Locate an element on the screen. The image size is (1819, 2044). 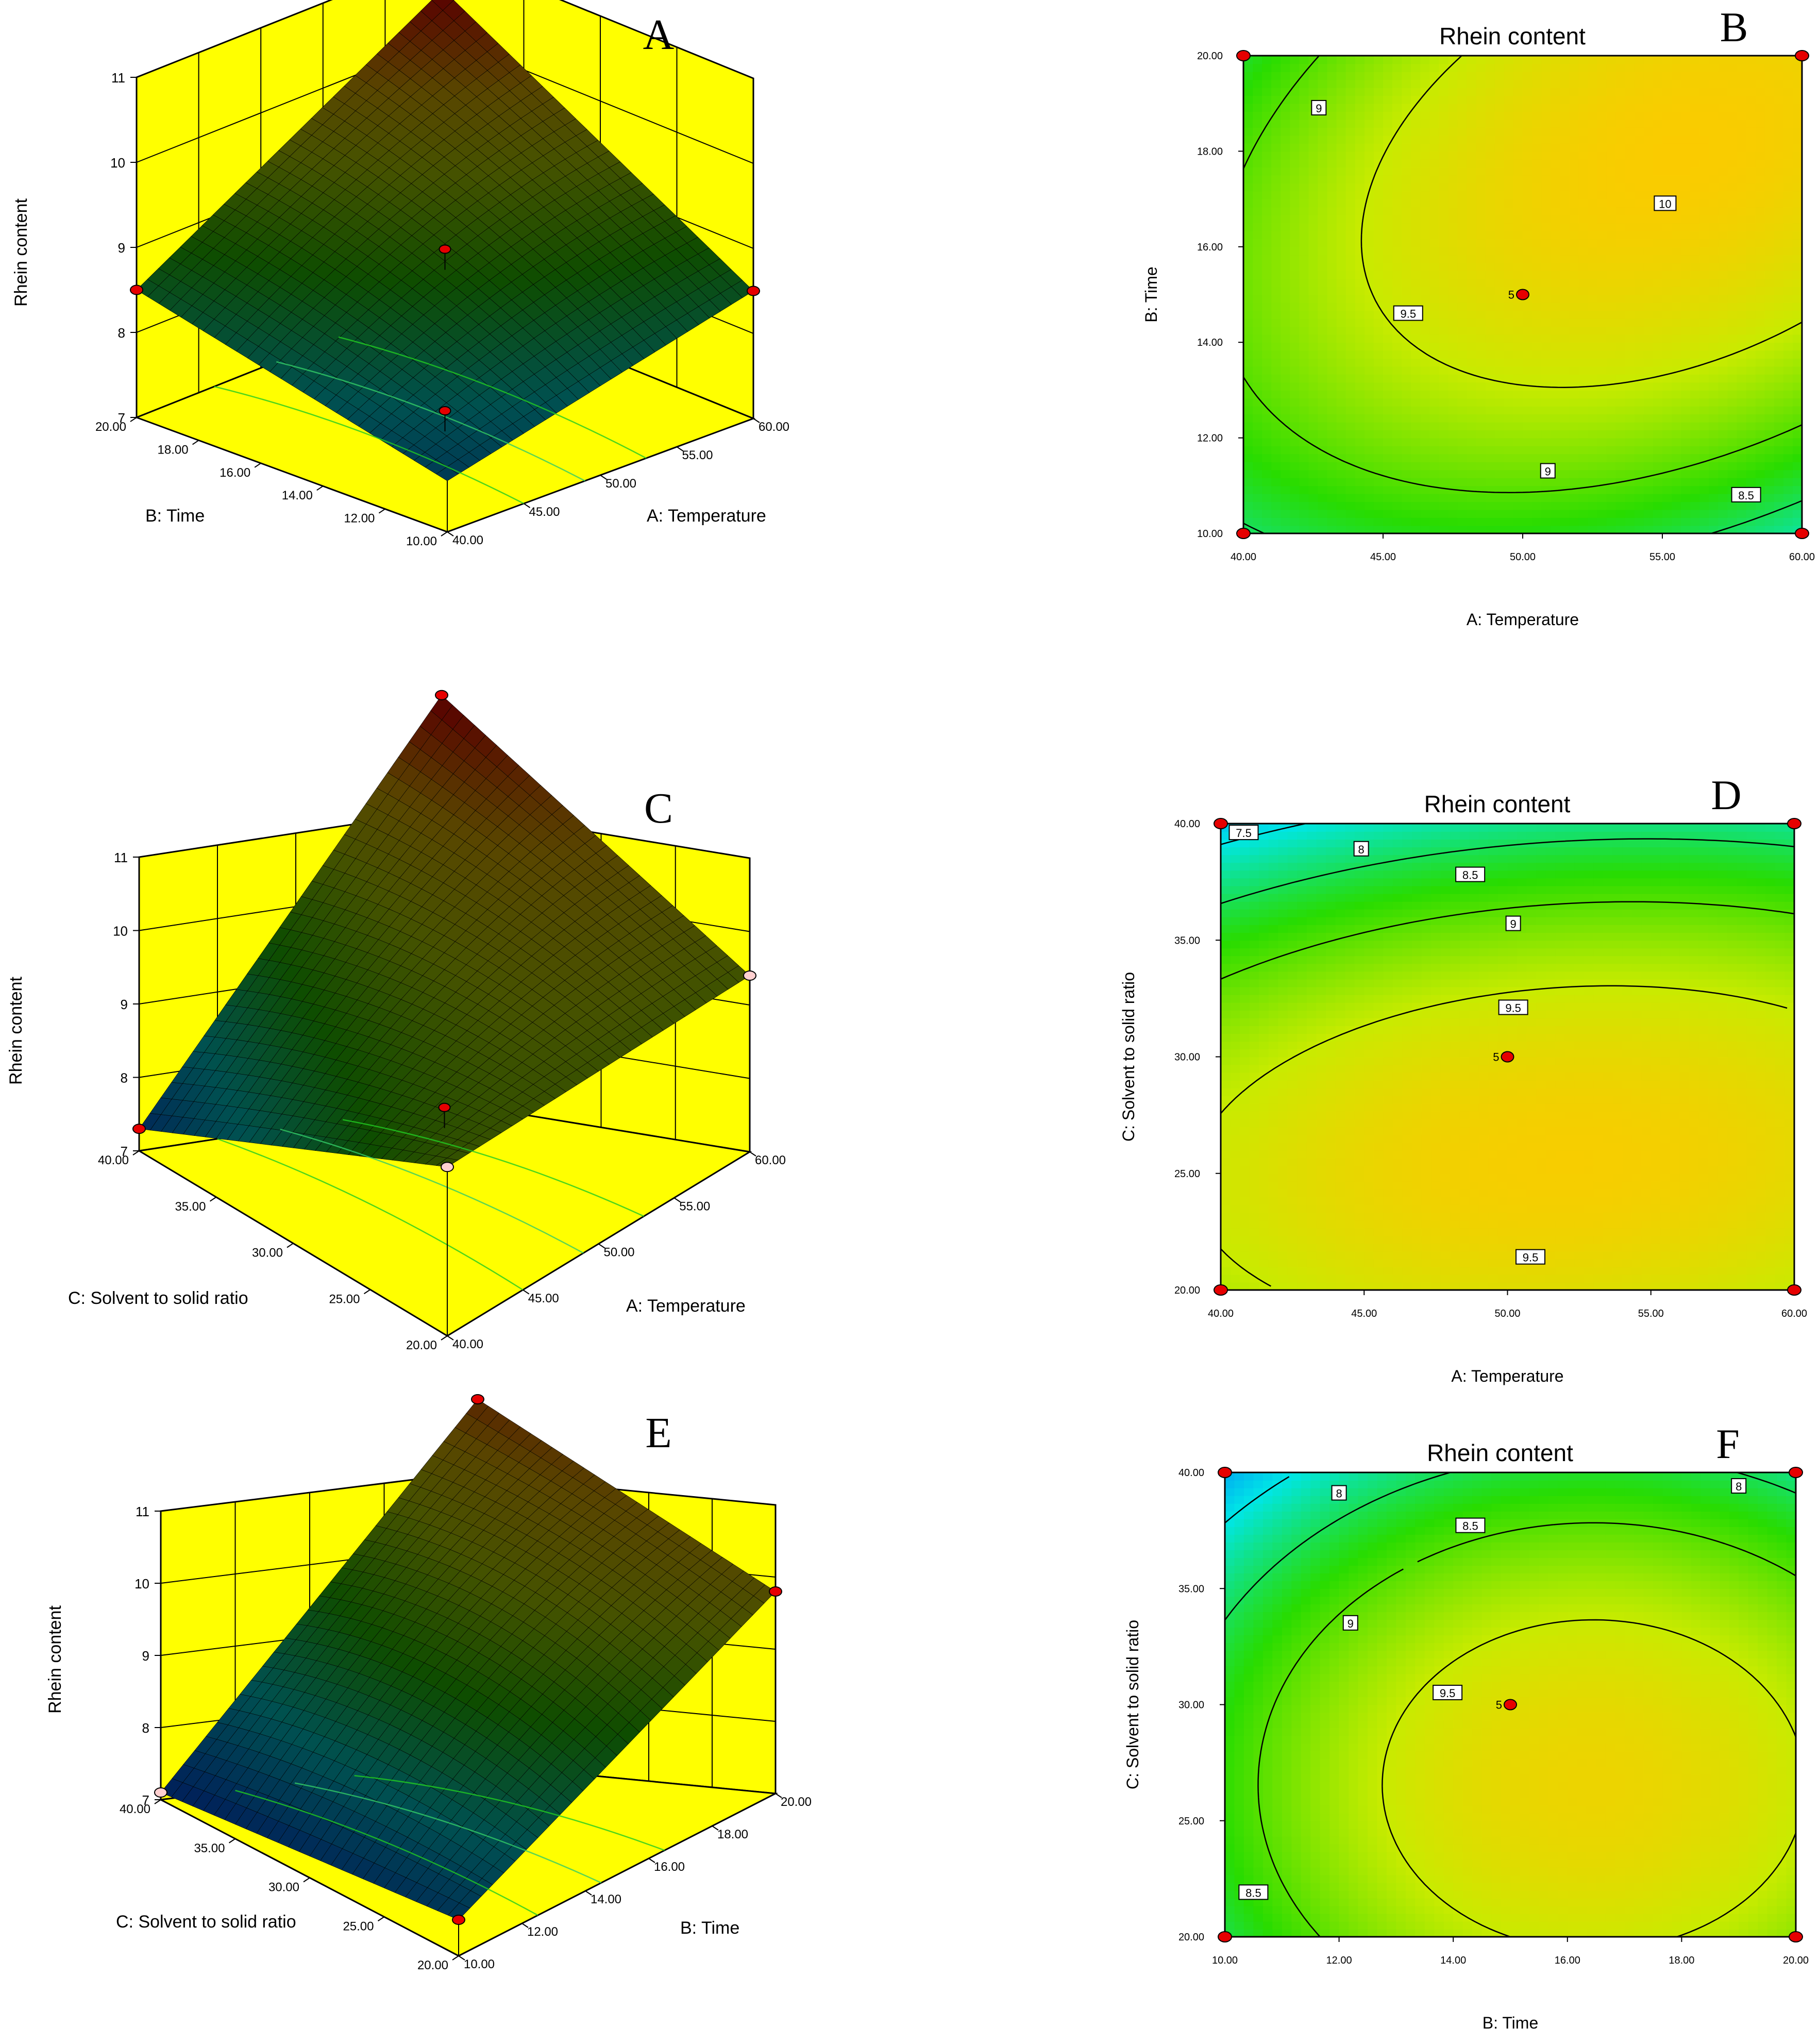
y-tick-label: 20.00 is located at coordinates (110, 427).